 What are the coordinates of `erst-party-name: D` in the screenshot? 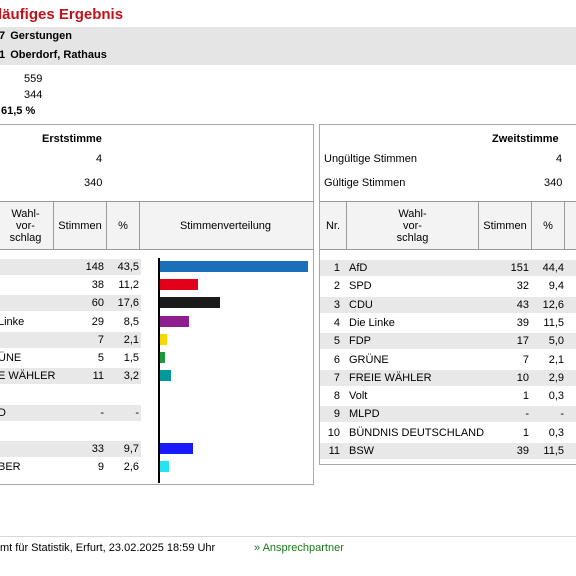 It's located at (3, 413).